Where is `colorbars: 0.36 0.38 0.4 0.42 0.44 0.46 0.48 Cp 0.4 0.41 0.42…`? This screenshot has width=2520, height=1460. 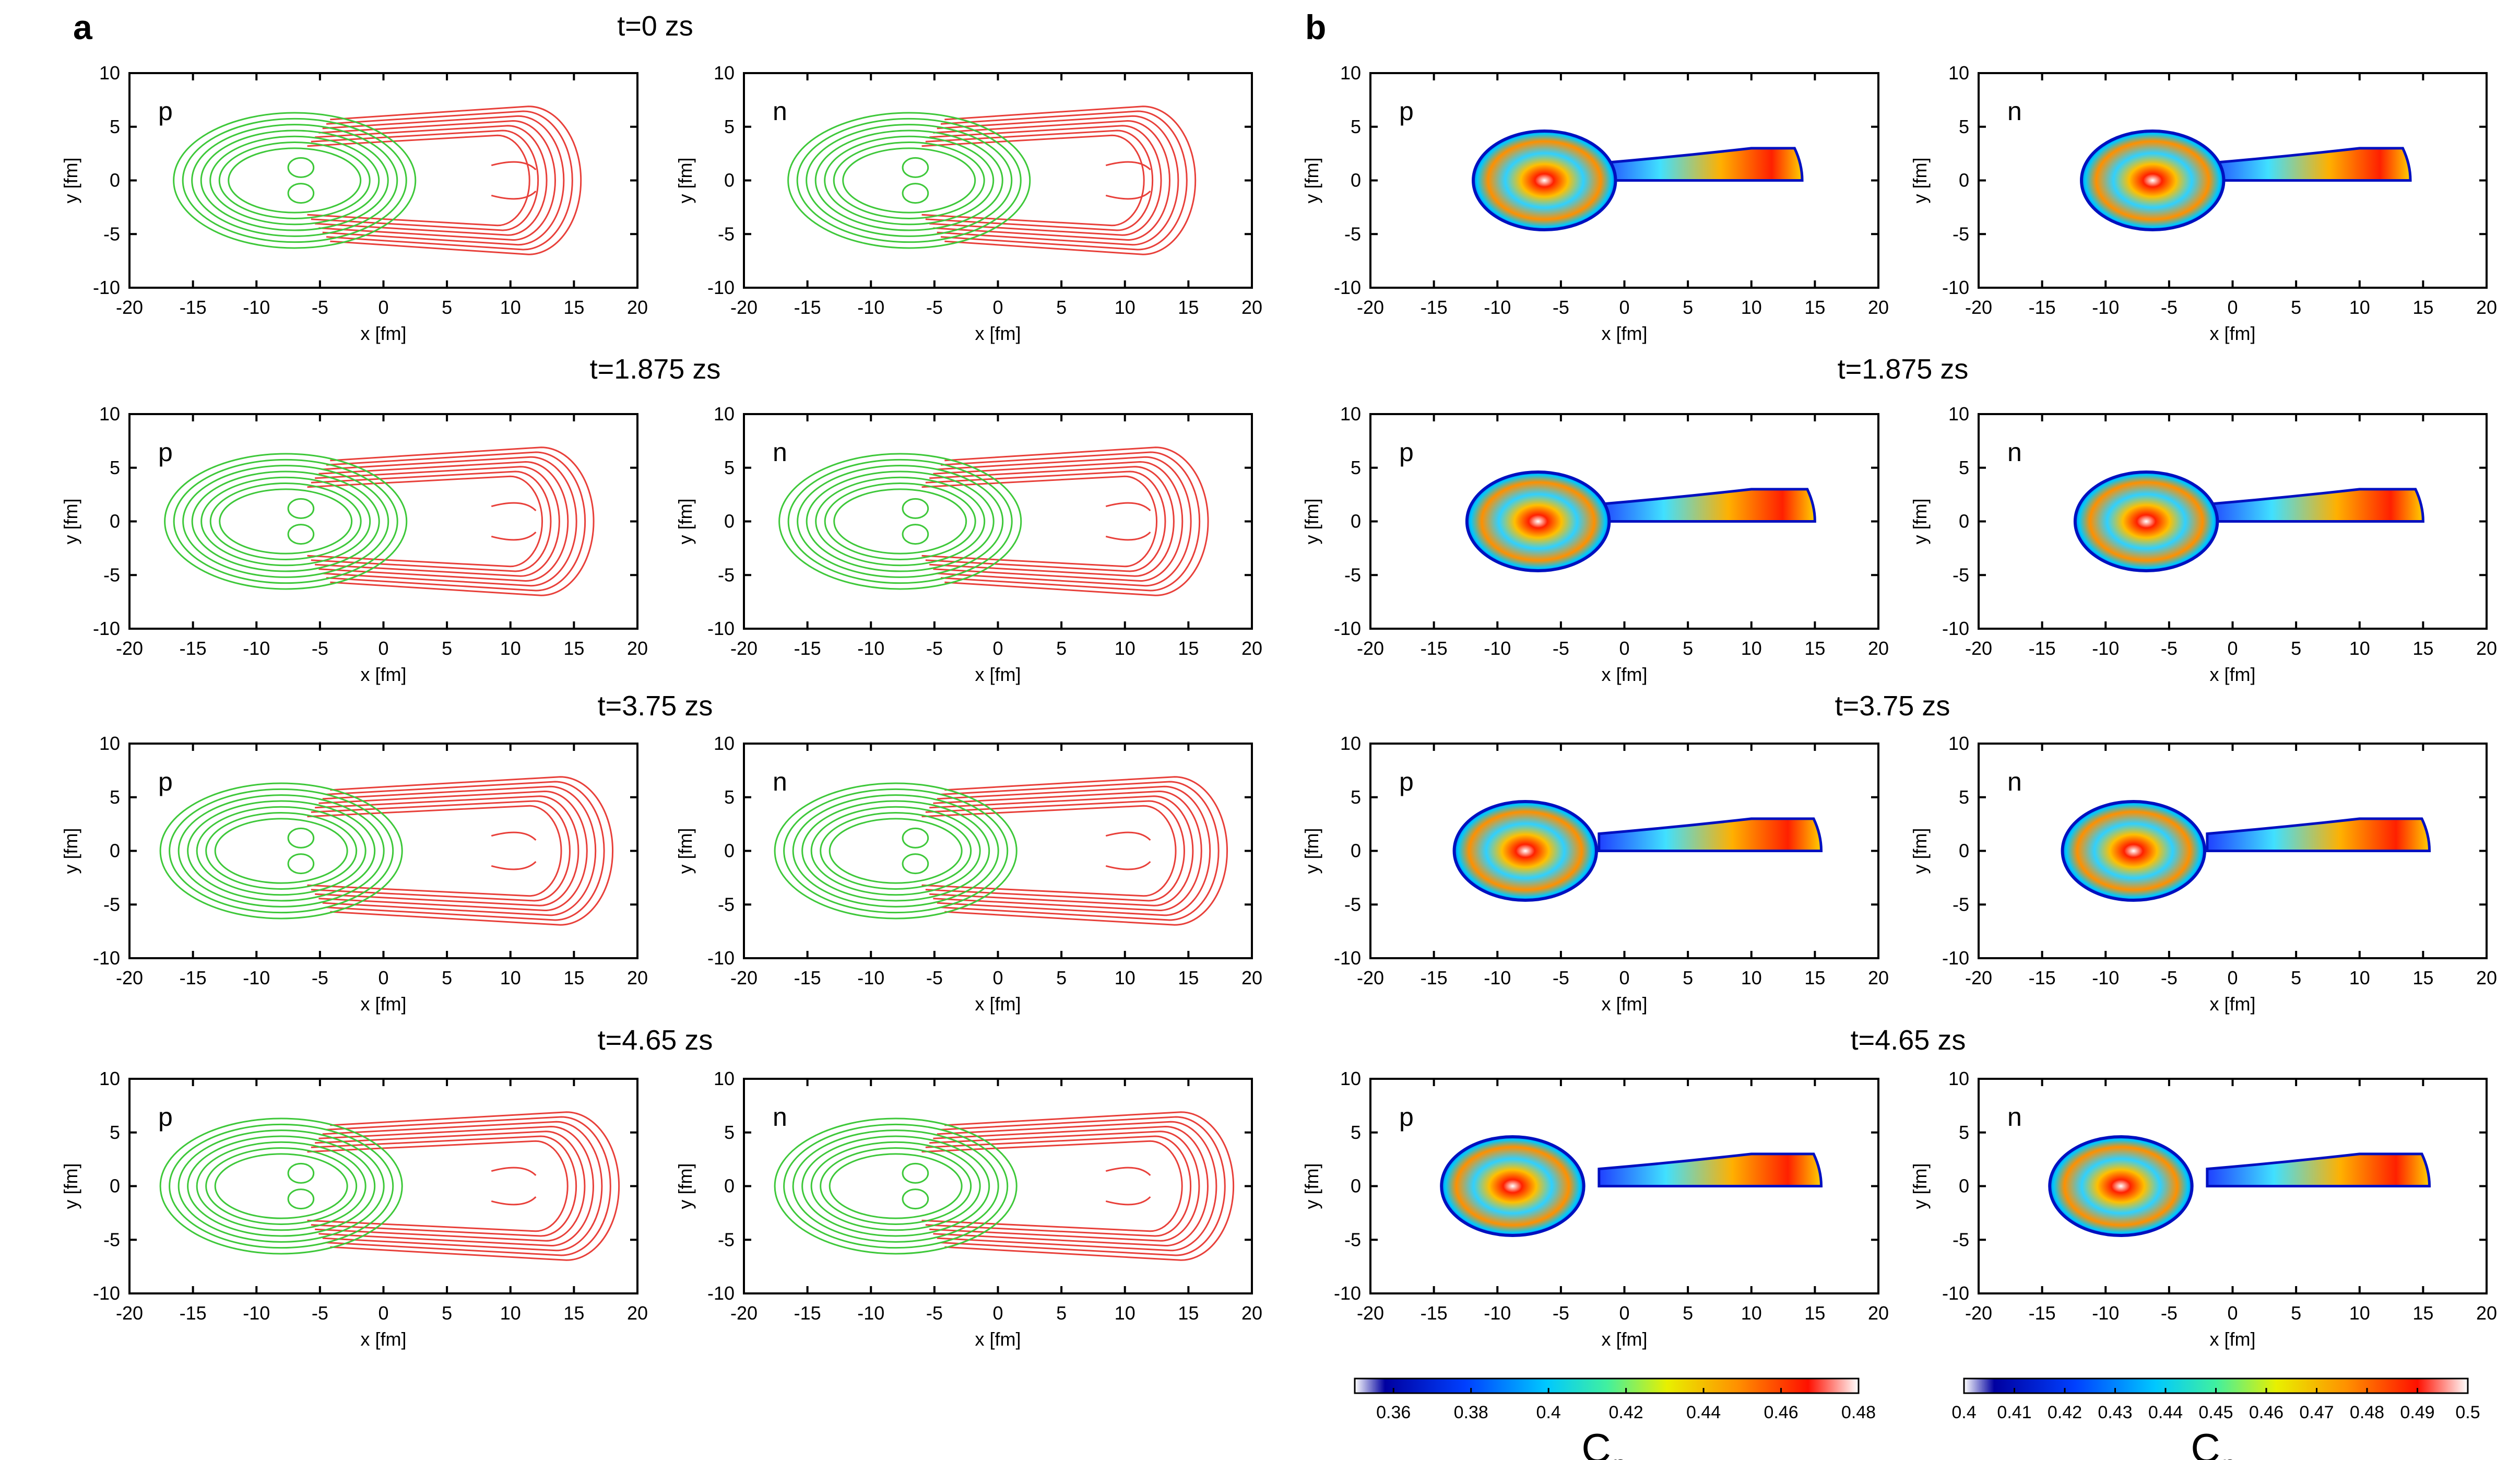
colorbars: 0.36 0.38 0.4 0.42 0.44 0.46 0.48 Cp 0.4 0.41 0.42… is located at coordinates (1917, 1418).